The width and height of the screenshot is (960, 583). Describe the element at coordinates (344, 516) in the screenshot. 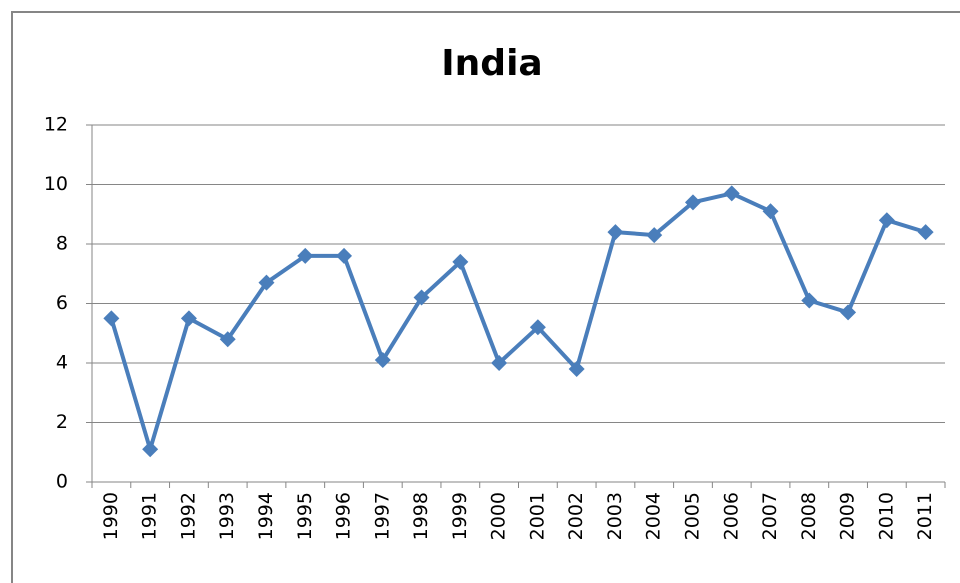

I see `x-tick-label: 1996` at that location.